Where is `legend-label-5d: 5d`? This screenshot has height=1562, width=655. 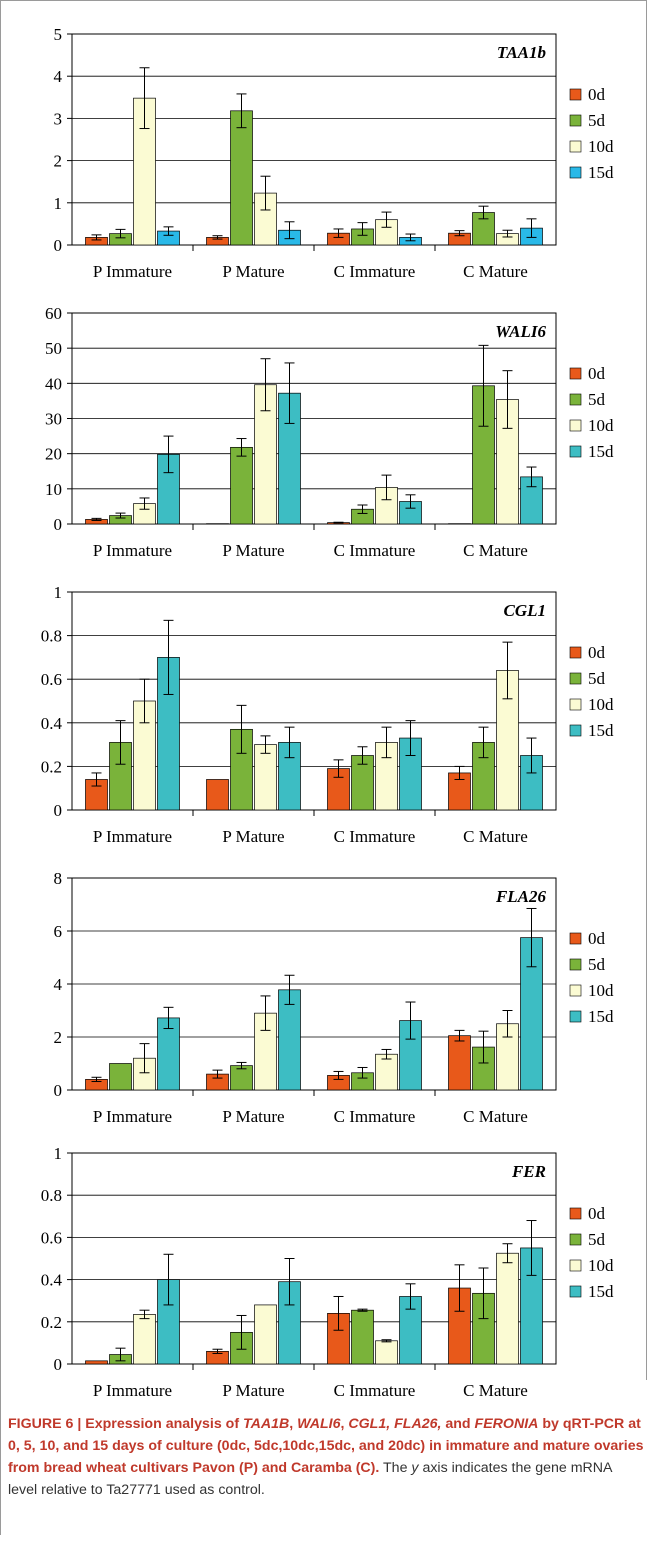
legend-label-5d: 5d is located at coordinates (597, 120).